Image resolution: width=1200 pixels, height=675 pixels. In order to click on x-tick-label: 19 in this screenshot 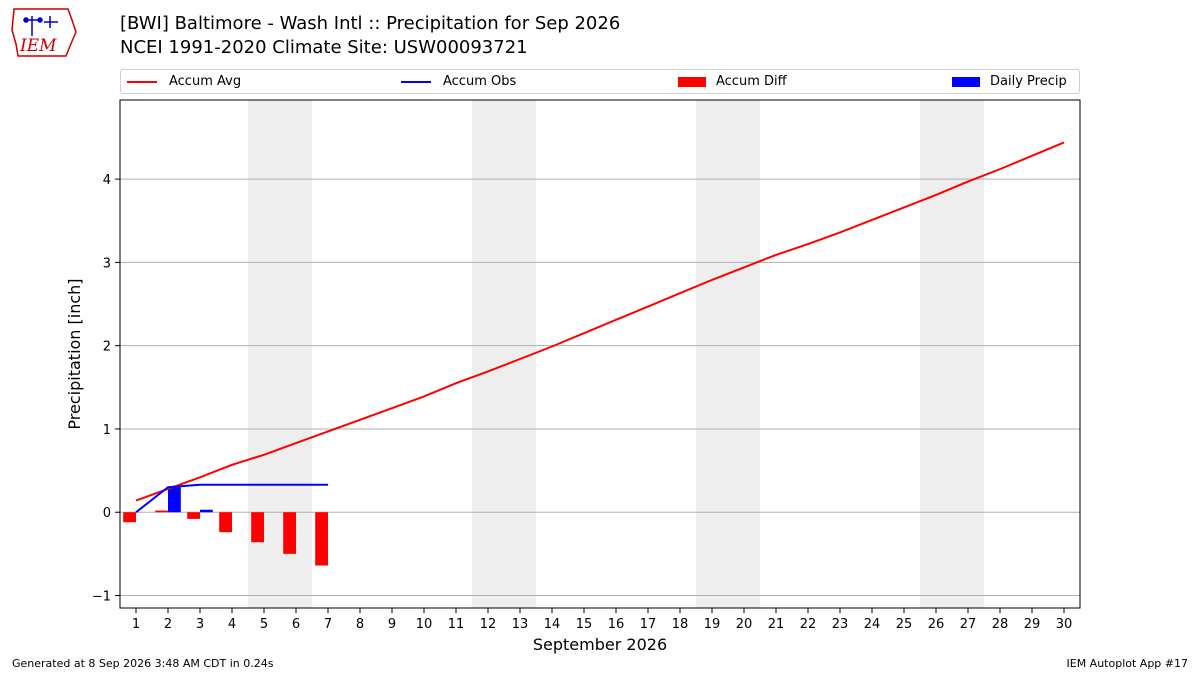, I will do `click(712, 624)`.